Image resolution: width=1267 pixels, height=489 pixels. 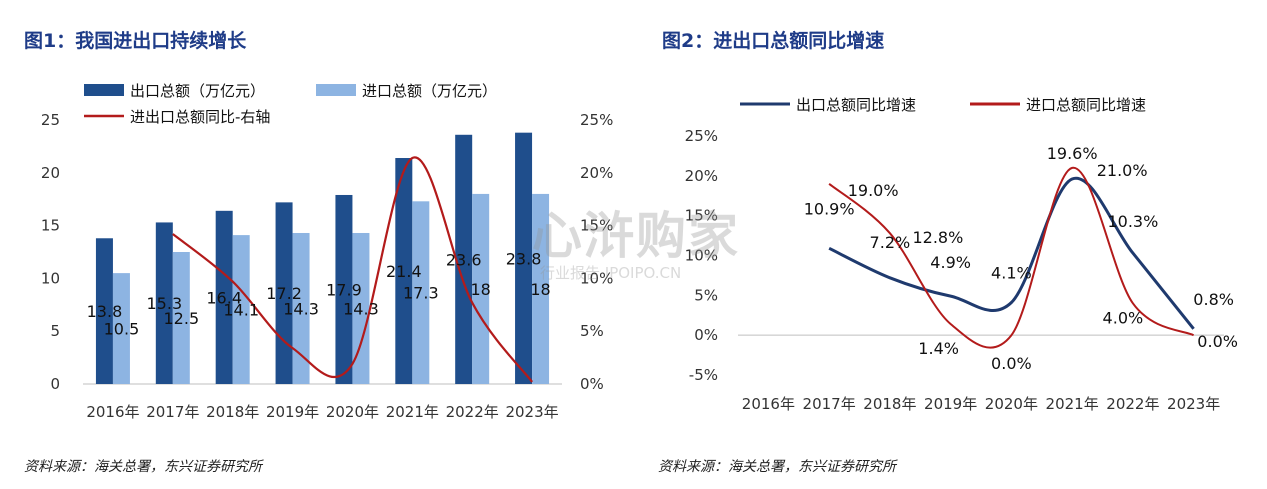 I want to click on legend-label: 进口总额（万亿元）, so click(x=429, y=91).